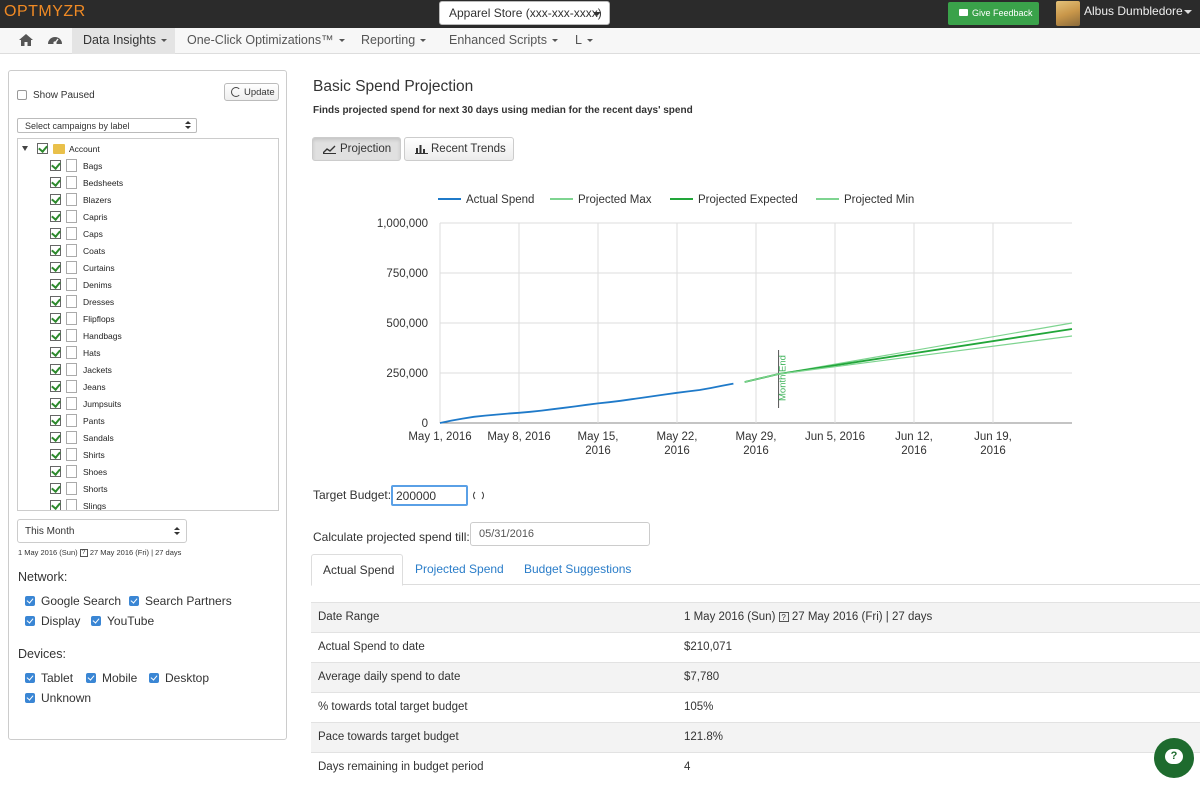 The image size is (1200, 785). Describe the element at coordinates (177, 531) in the screenshot. I see `select-arrows-icon` at that location.